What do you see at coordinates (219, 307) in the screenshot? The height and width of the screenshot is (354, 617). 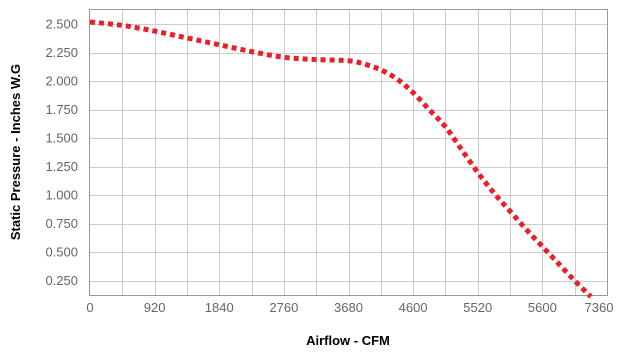 I see `x-tick-label: 1840` at bounding box center [219, 307].